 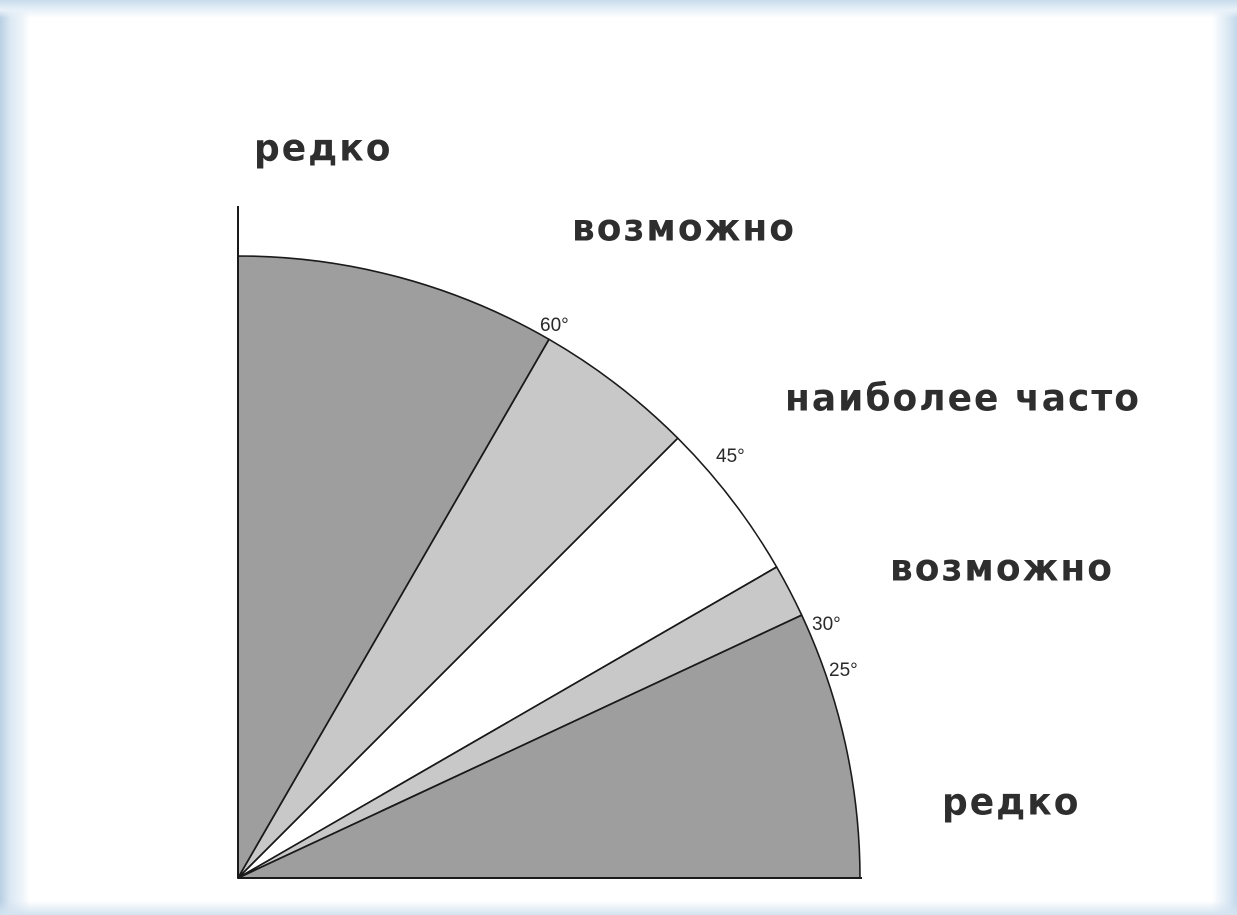 I want to click on zone-label-possible-upper: возможно, so click(x=684, y=228).